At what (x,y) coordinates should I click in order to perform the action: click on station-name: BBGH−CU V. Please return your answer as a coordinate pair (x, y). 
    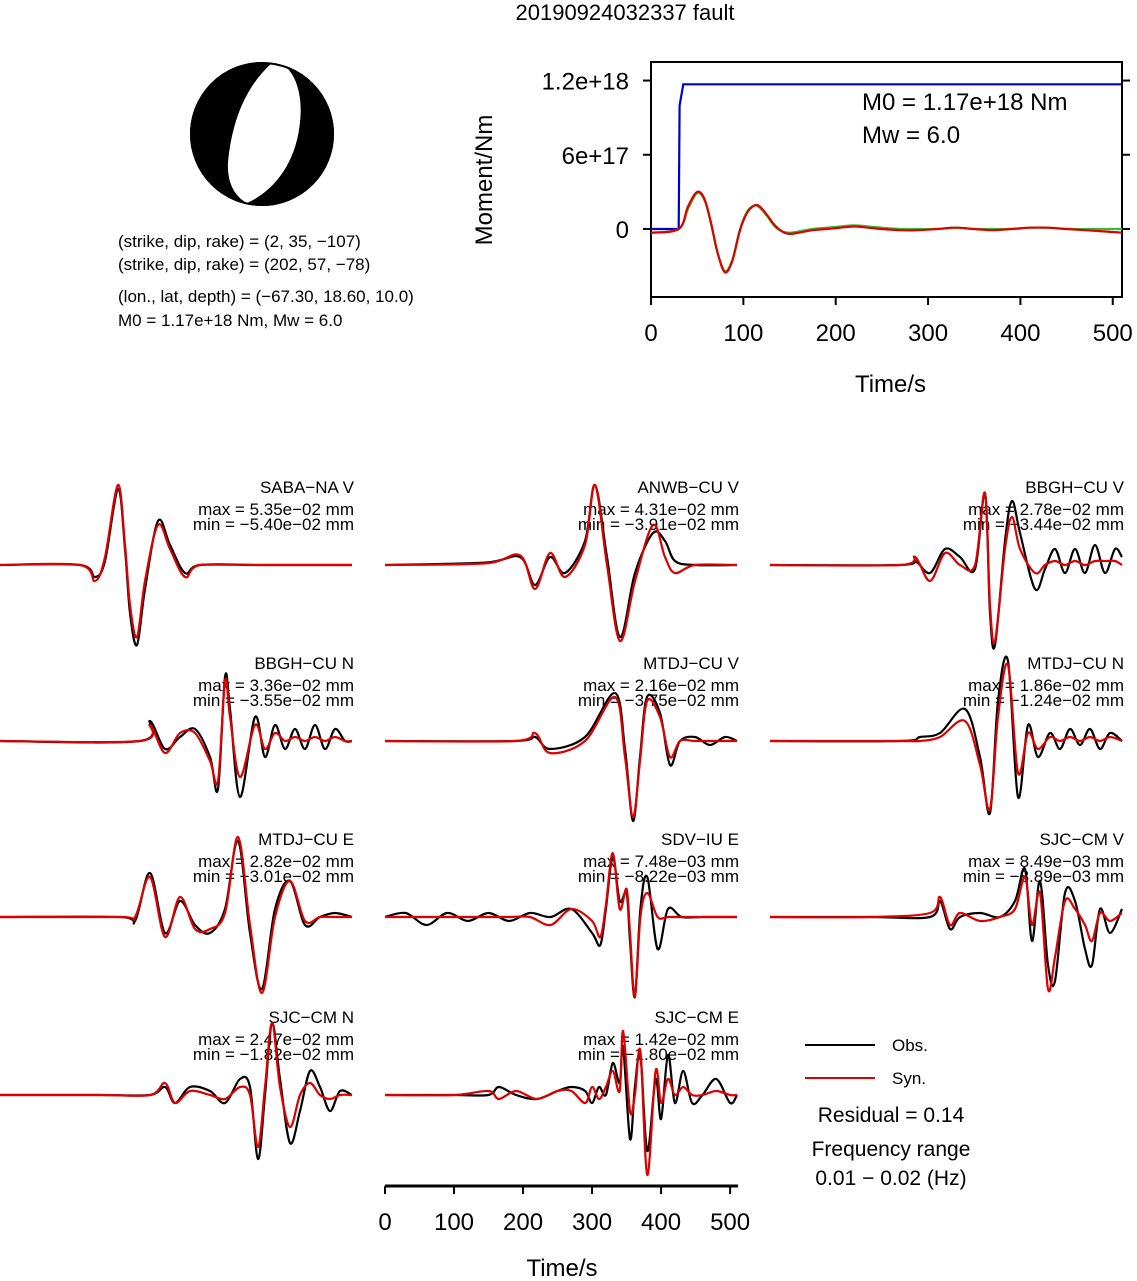
    Looking at the image, I should click on (1074, 487).